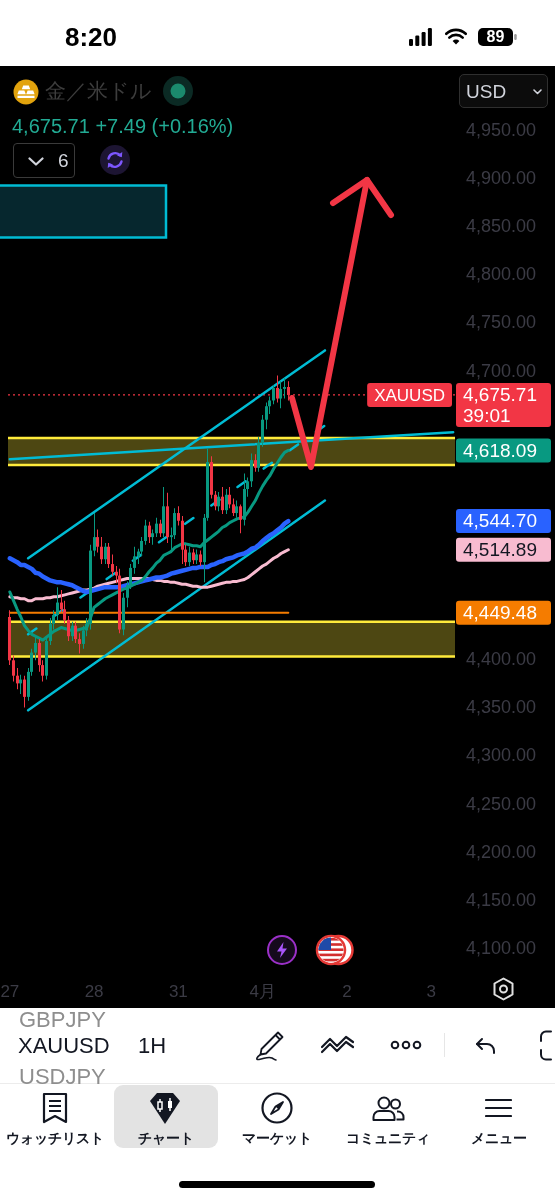 The height and width of the screenshot is (1200, 555). Describe the element at coordinates (63, 160) in the screenshot. I see `annotation: 6` at that location.